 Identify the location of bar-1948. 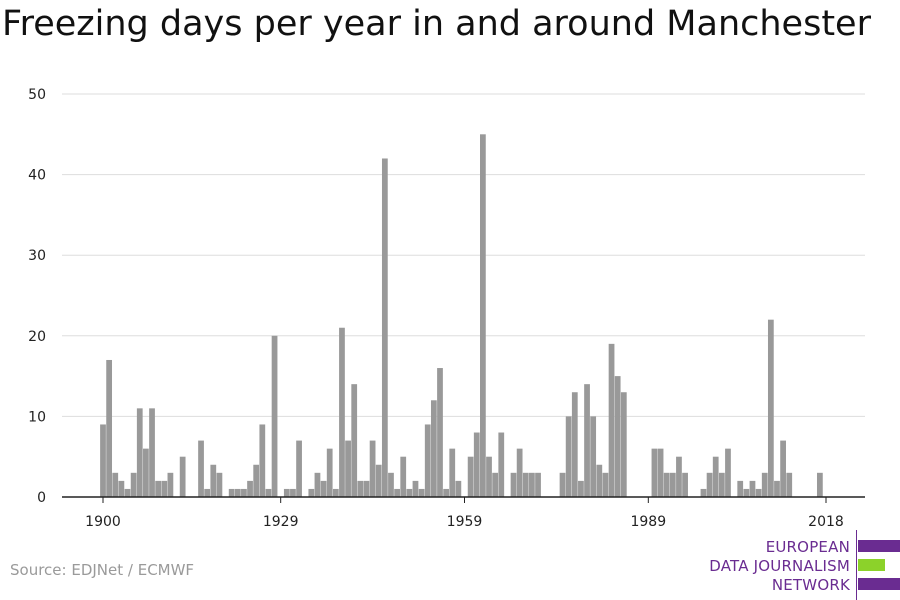
(397, 492).